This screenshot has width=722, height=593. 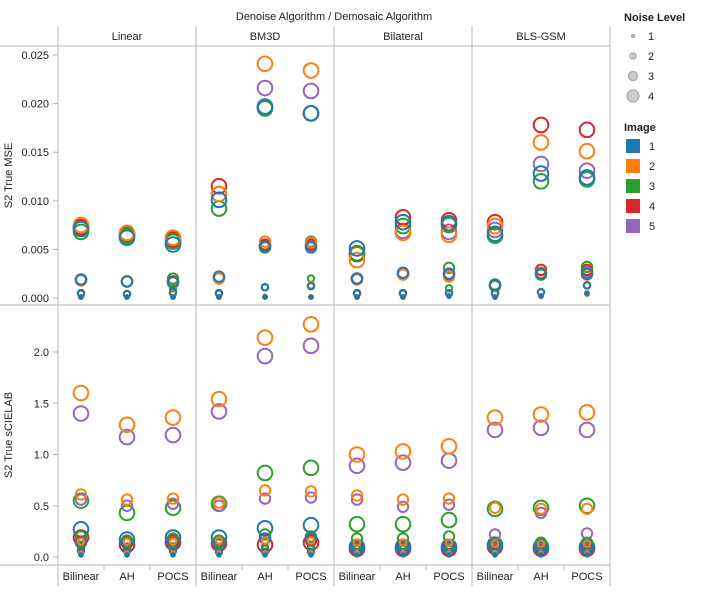 I want to click on legend-size-label: 3, so click(x=651, y=77).